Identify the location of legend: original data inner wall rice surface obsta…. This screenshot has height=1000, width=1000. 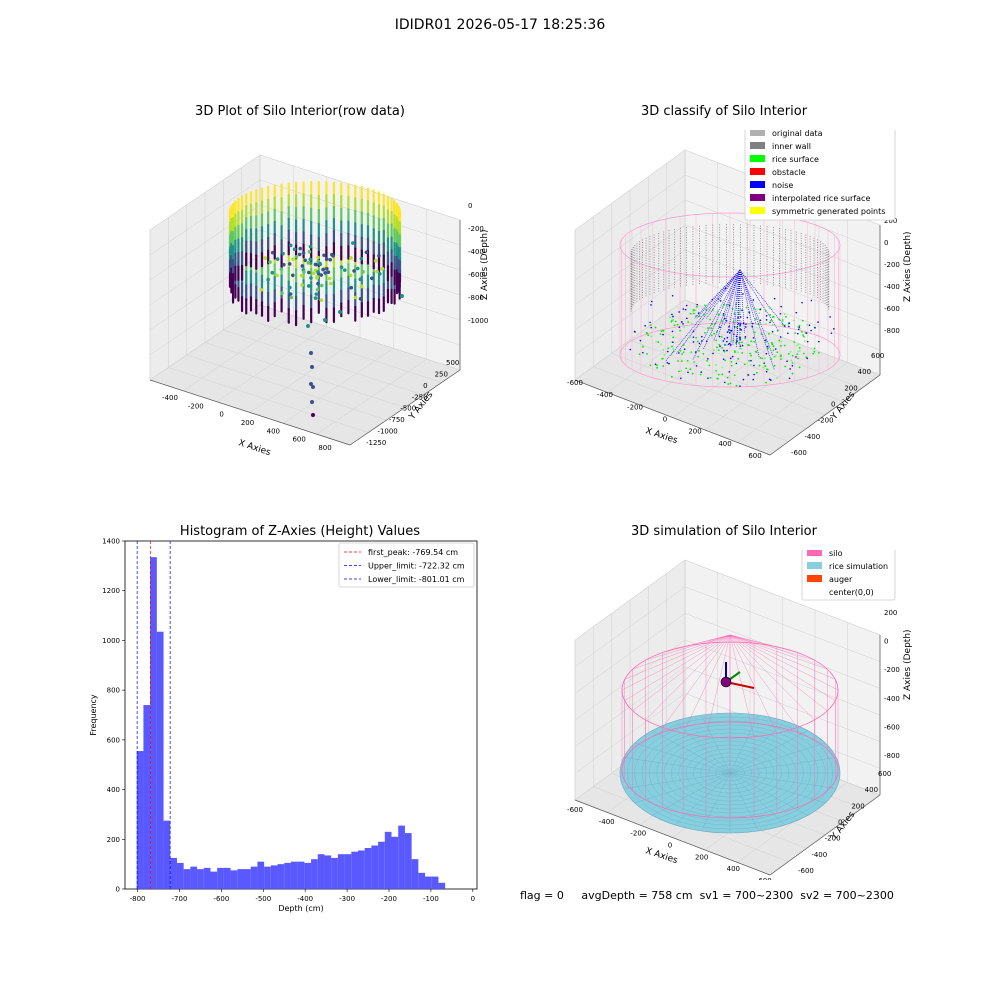
(820, 175).